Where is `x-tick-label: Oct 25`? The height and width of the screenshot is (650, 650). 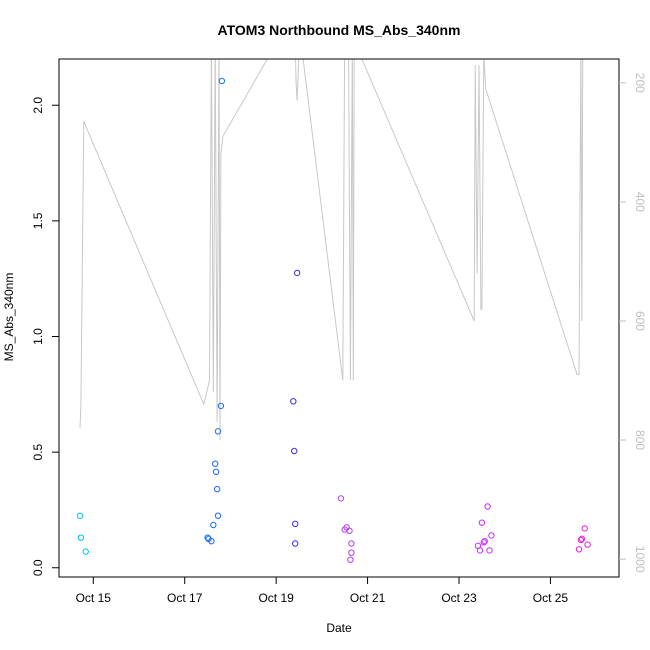
x-tick-label: Oct 25 is located at coordinates (551, 598).